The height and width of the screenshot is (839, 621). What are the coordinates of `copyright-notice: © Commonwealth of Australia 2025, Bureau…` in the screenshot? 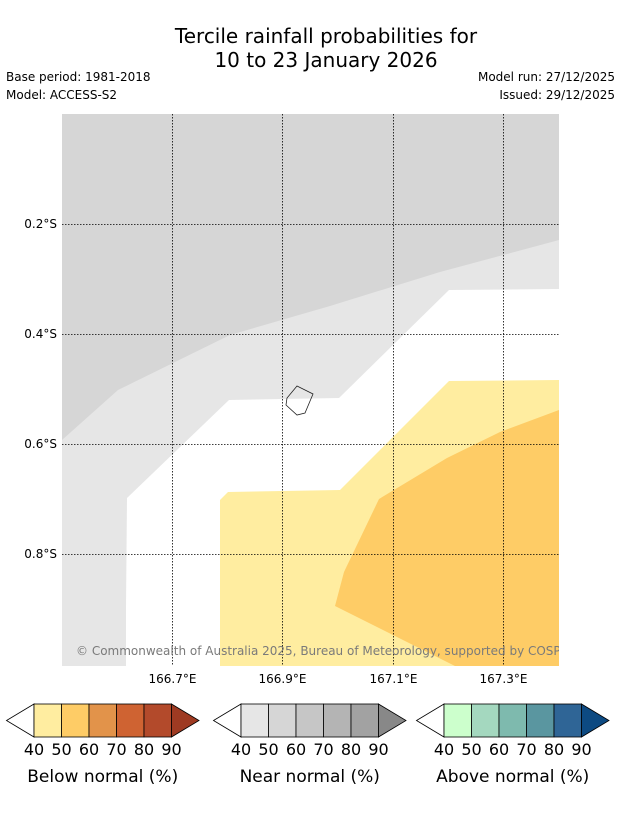 It's located at (328, 651).